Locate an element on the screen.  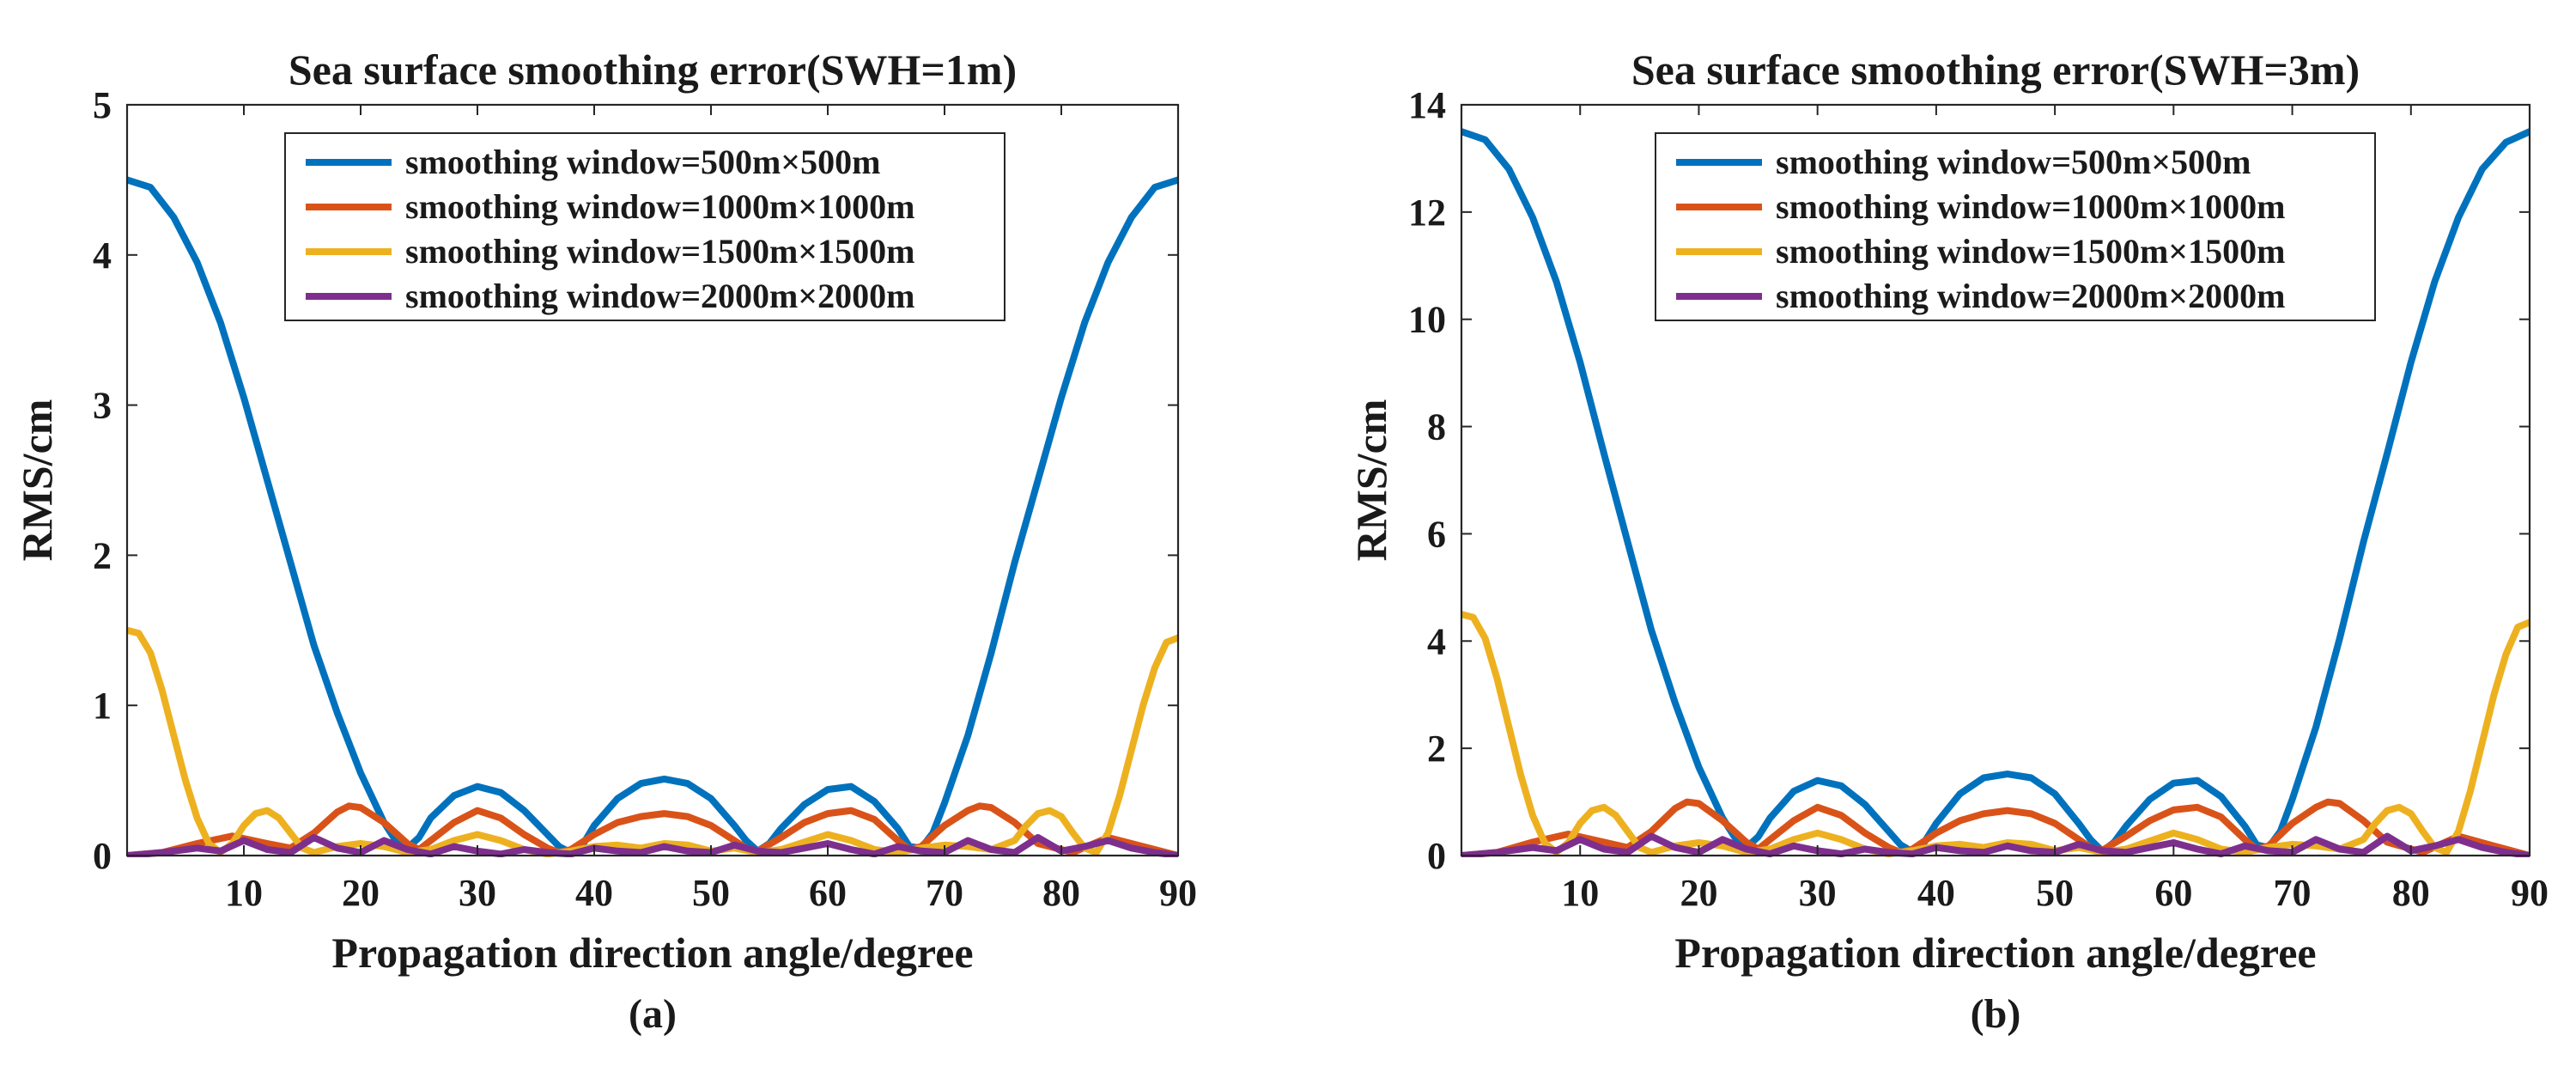
legend-label-b-2: smoothing window=1000m×1000m is located at coordinates (2031, 206).